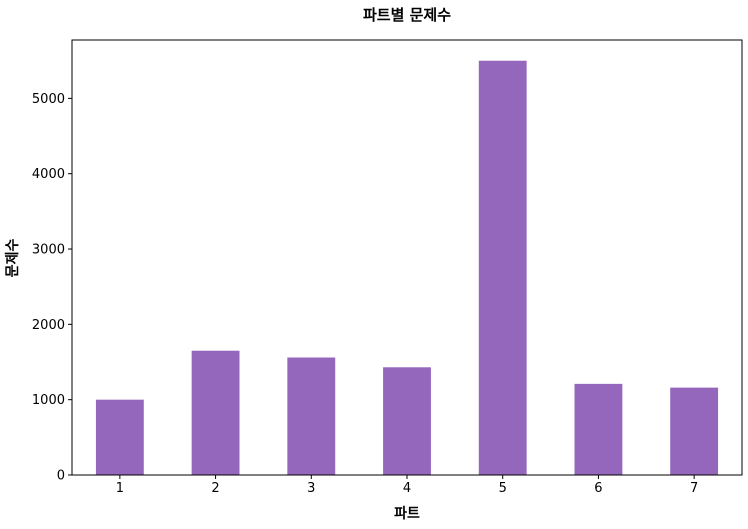 The height and width of the screenshot is (529, 748). What do you see at coordinates (598, 488) in the screenshot?
I see `x-tick-label: 6` at bounding box center [598, 488].